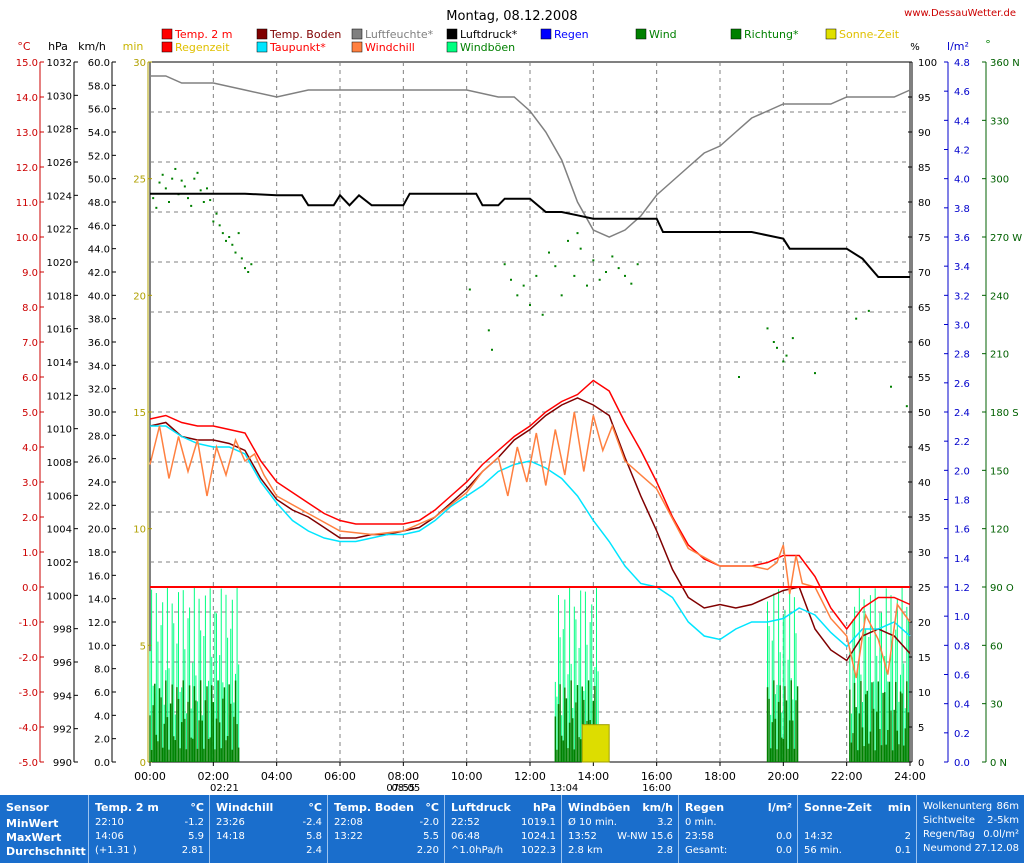 This screenshot has height=863, width=1024. Describe the element at coordinates (99, 483) in the screenshot. I see `wind-axis-tick-label: 24.0` at that location.